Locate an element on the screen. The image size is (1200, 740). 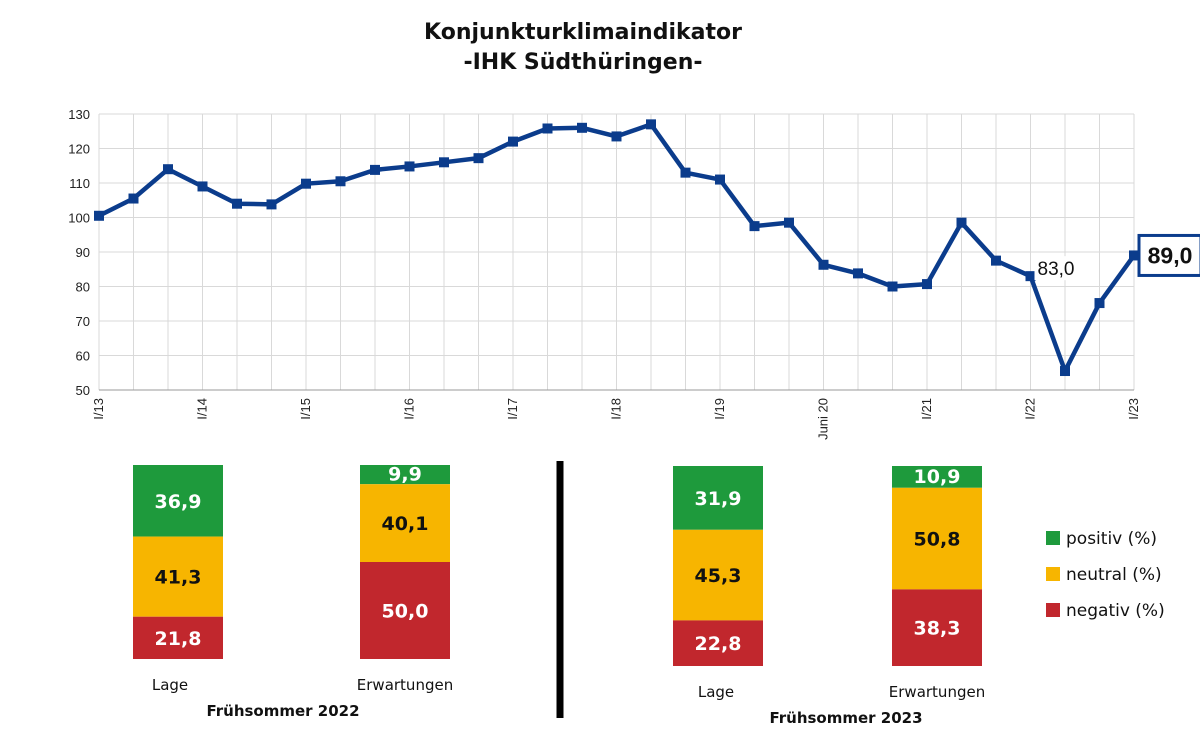
x-tick-label: I/14 is located at coordinates (202, 409).